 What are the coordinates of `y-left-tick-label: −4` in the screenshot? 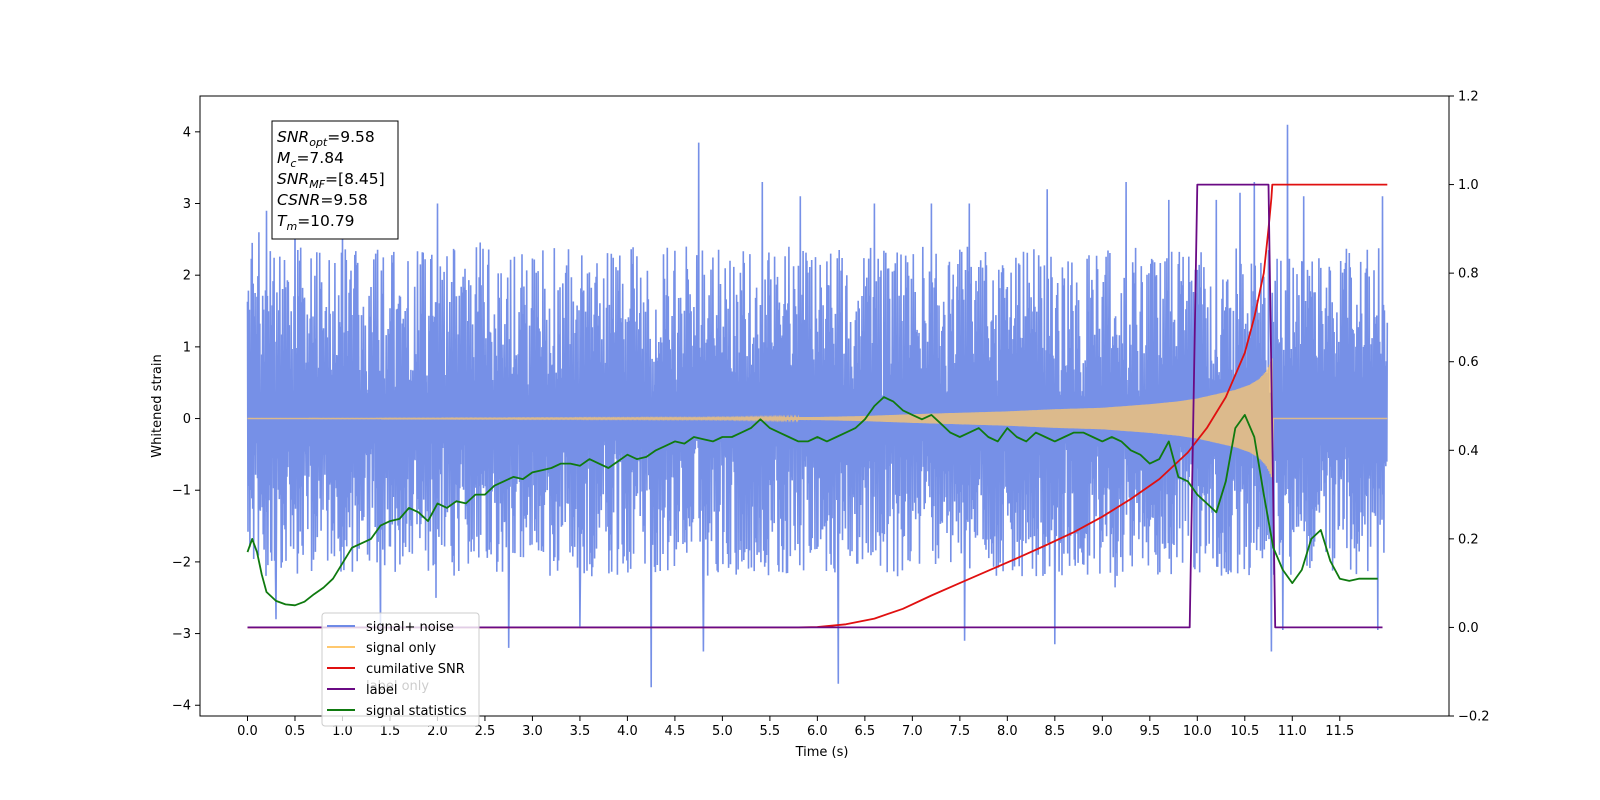 It's located at (181, 706).